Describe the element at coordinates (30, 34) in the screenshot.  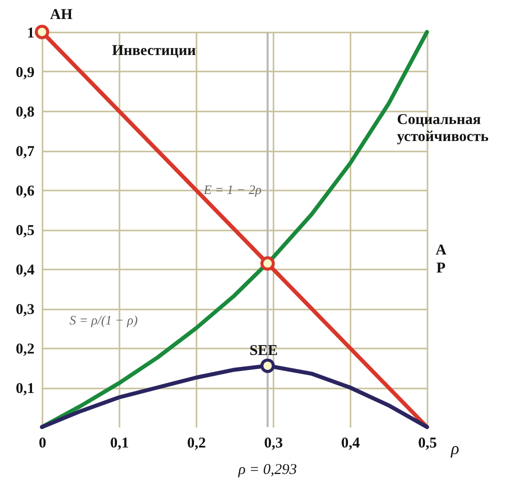
I see `y-tick-label: 1` at that location.